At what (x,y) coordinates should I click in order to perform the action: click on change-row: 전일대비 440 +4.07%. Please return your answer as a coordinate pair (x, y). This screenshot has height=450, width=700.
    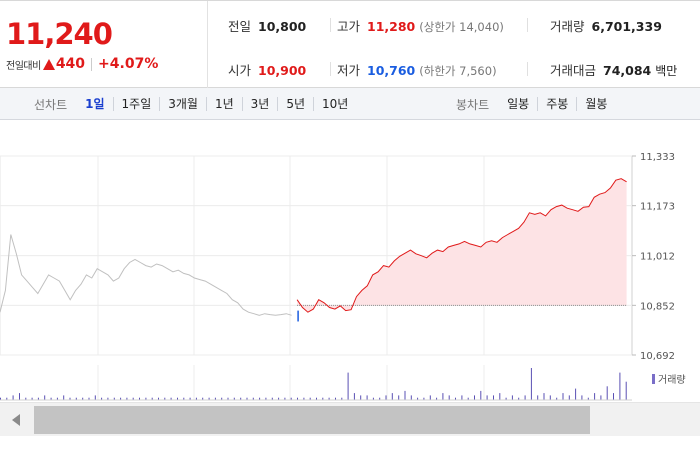
    Looking at the image, I should click on (82, 64).